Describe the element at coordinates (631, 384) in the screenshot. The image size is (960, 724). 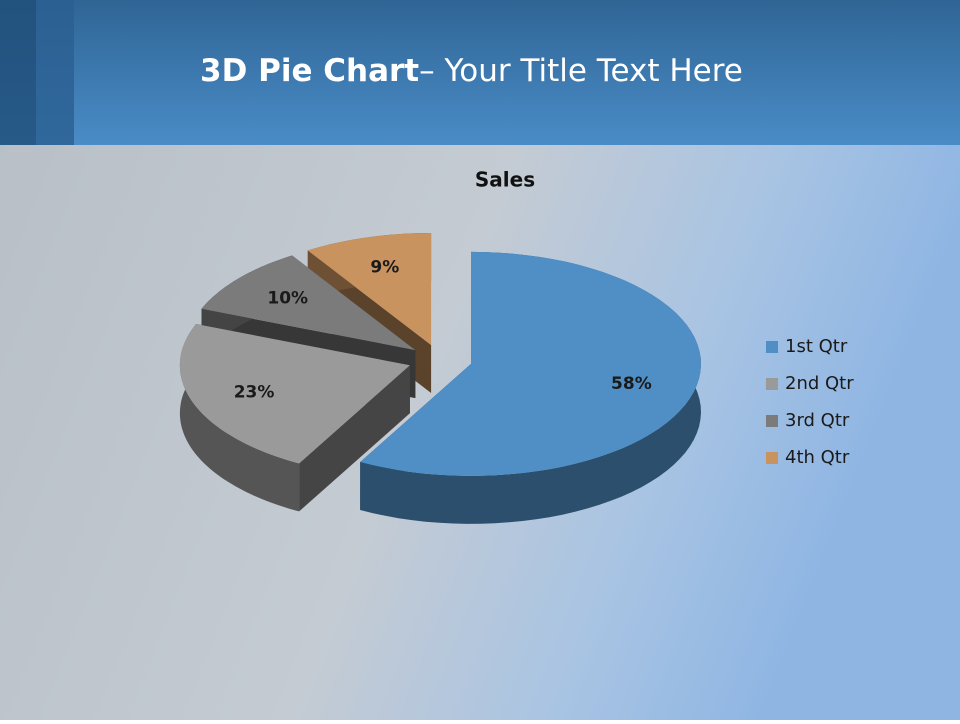
I see `data-label: 58%` at that location.